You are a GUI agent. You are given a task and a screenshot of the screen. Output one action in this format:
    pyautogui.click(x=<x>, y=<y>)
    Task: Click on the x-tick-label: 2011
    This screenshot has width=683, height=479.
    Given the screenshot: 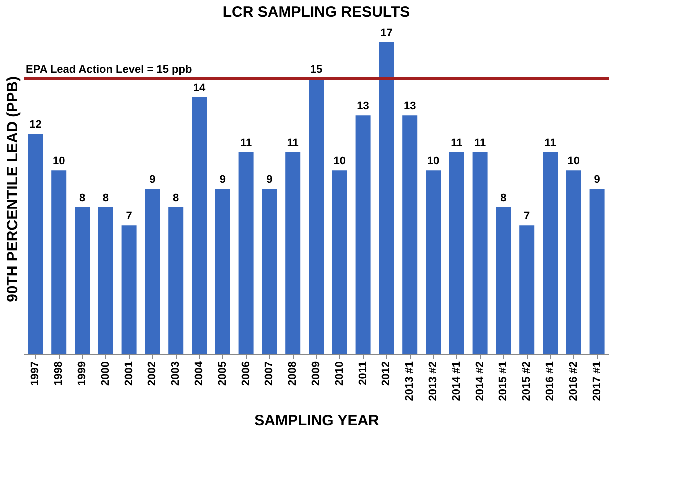 What is the action you would take?
    pyautogui.click(x=363, y=374)
    